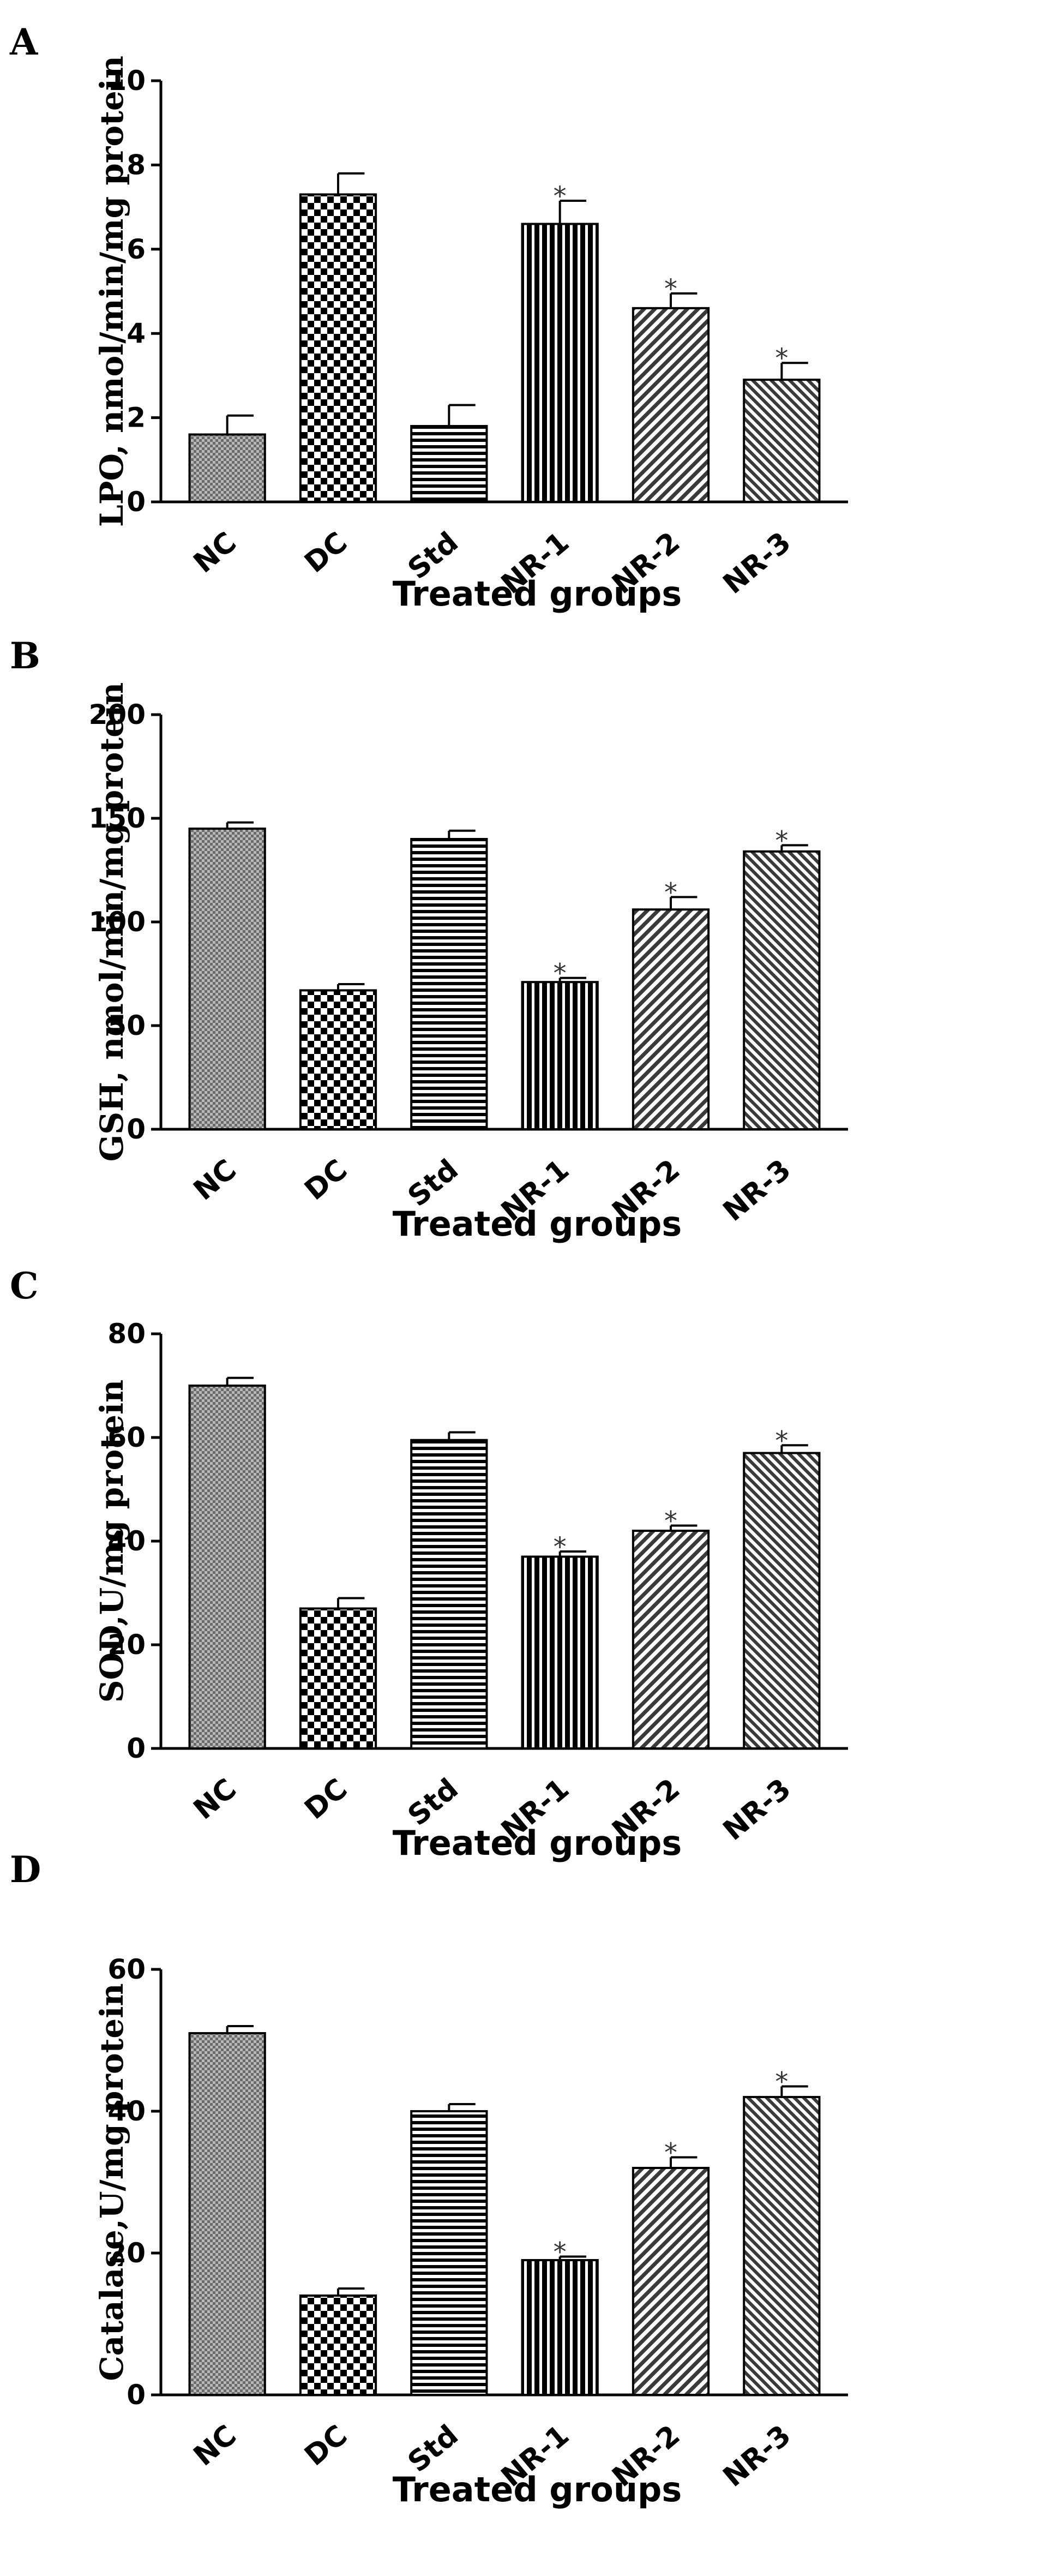 The width and height of the screenshot is (1046, 2576). What do you see at coordinates (126, 1026) in the screenshot?
I see `y-tick-label: 50` at bounding box center [126, 1026].